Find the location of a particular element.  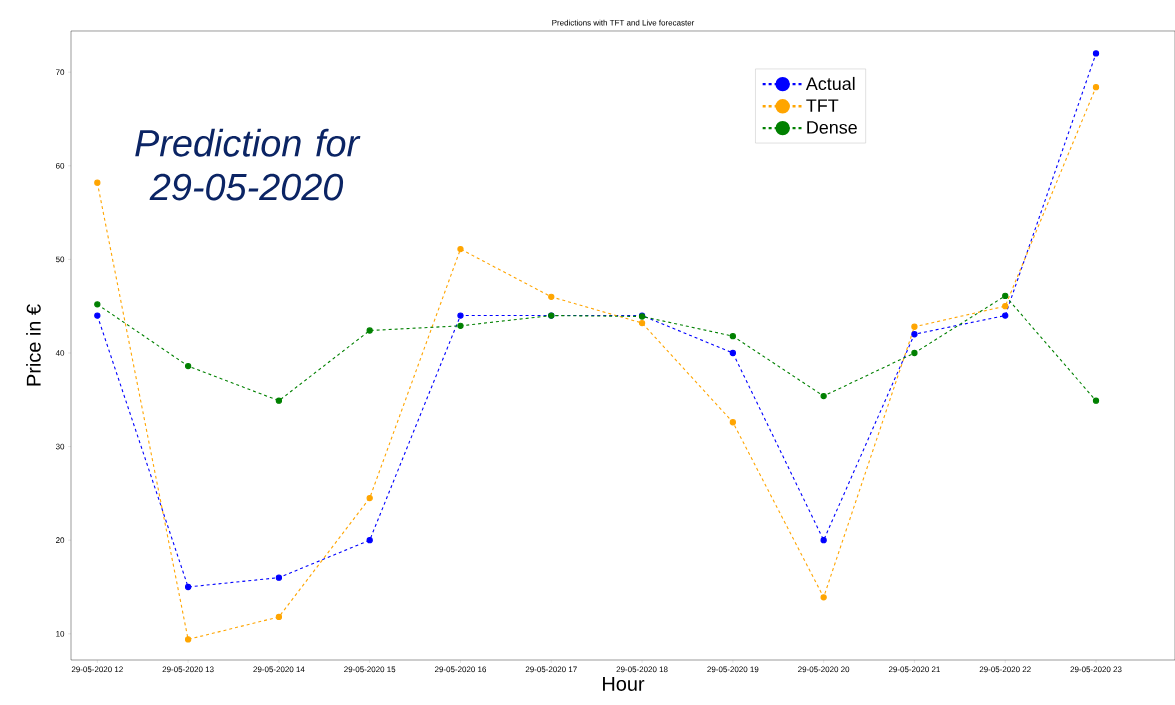

x-axis-title: Hour is located at coordinates (624, 684).